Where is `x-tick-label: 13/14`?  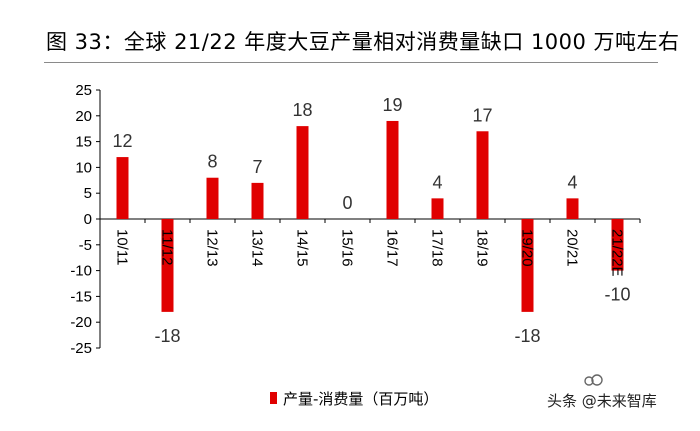
x-tick-label: 13/14 is located at coordinates (257, 248).